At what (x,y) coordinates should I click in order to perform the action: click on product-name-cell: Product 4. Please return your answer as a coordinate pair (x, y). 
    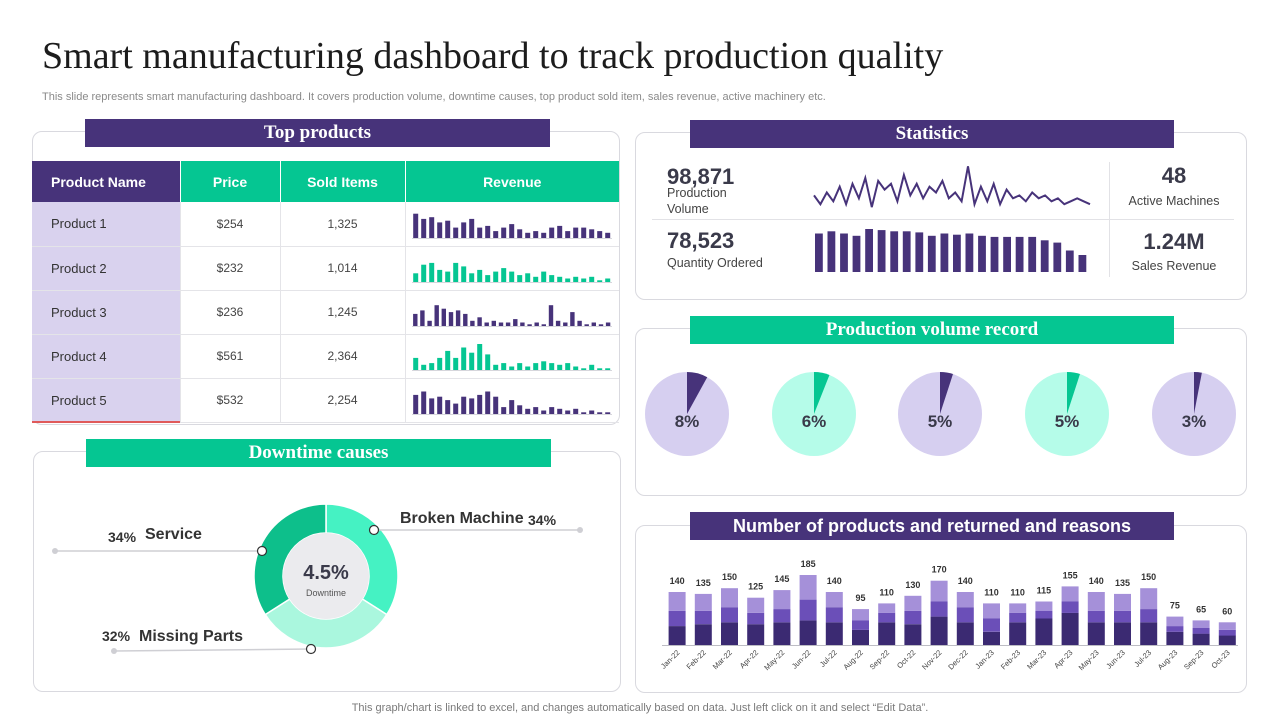
    Looking at the image, I should click on (106, 356).